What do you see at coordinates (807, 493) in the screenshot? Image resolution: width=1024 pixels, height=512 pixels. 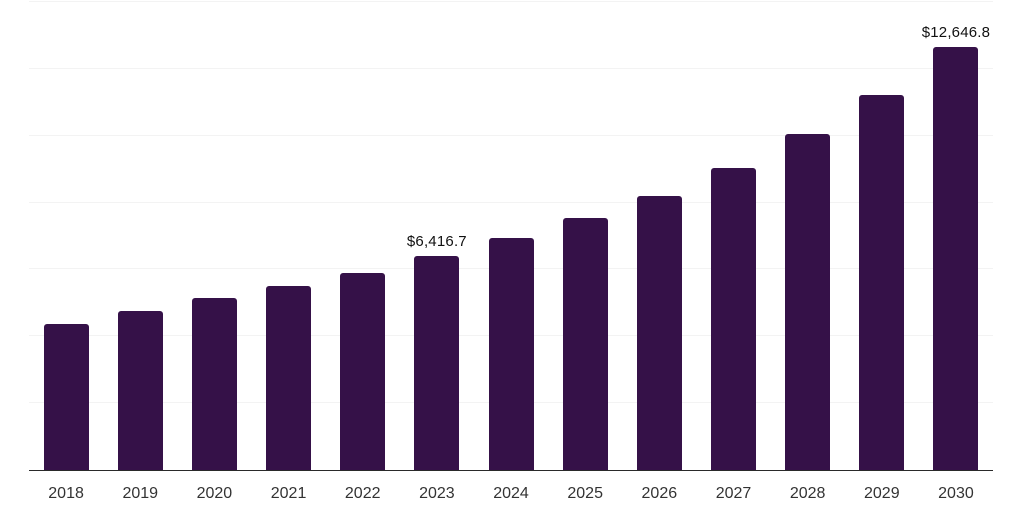 I see `x-tick-2028: 2028` at bounding box center [807, 493].